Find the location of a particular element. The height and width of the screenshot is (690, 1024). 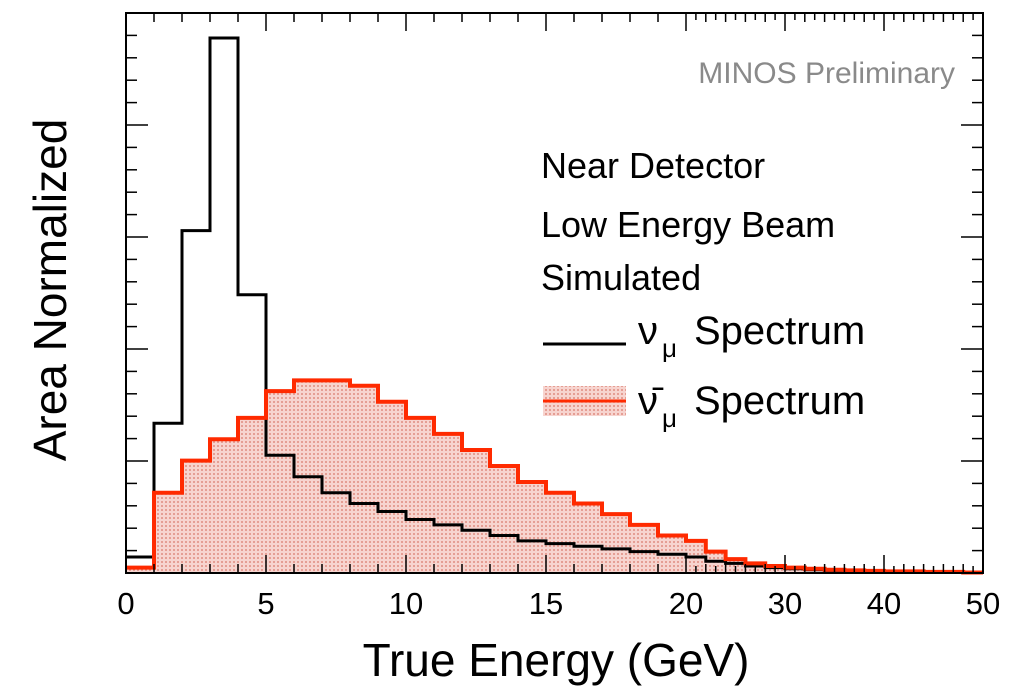

x-tick-labels: 0 5 10 15 20 30 40 50 is located at coordinates (558, 603).